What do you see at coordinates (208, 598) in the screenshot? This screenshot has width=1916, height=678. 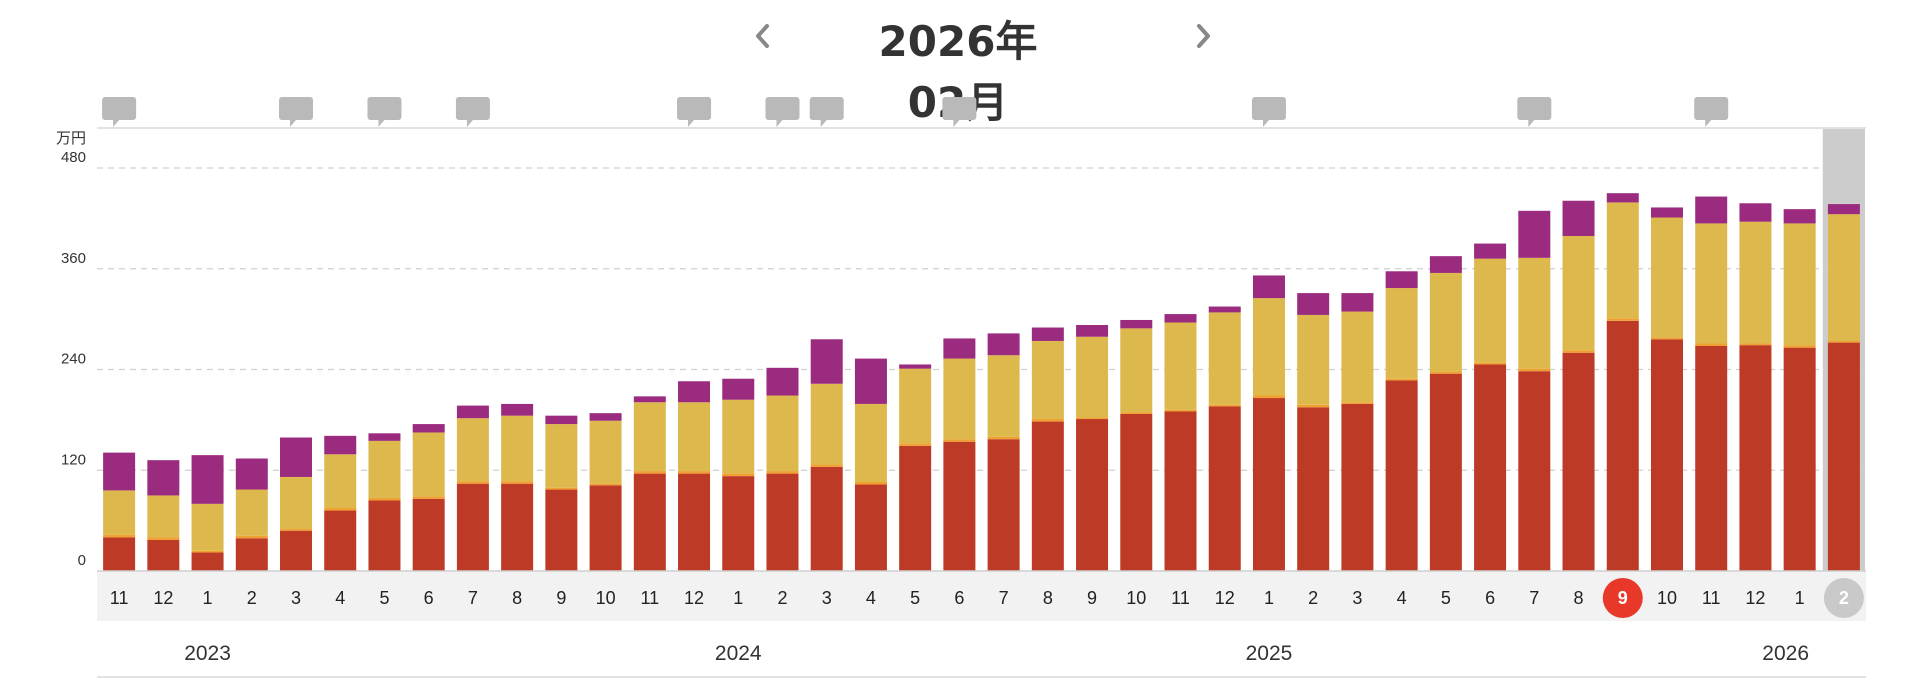 I see `x-tick-label: 1` at bounding box center [208, 598].